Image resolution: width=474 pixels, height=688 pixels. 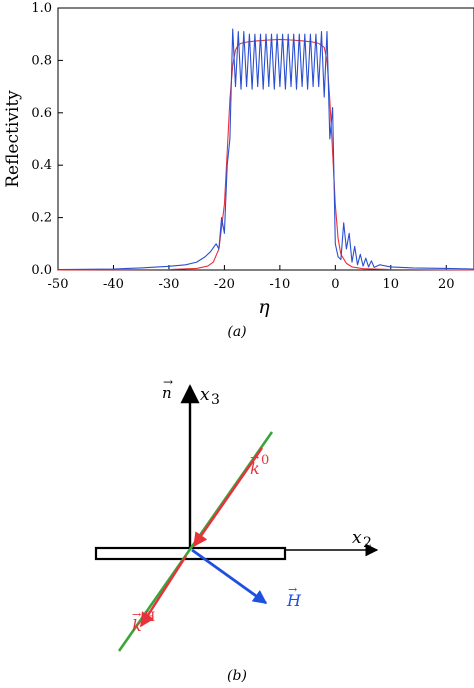 I want to click on y-tick-label: 0.4, so click(x=41, y=165).